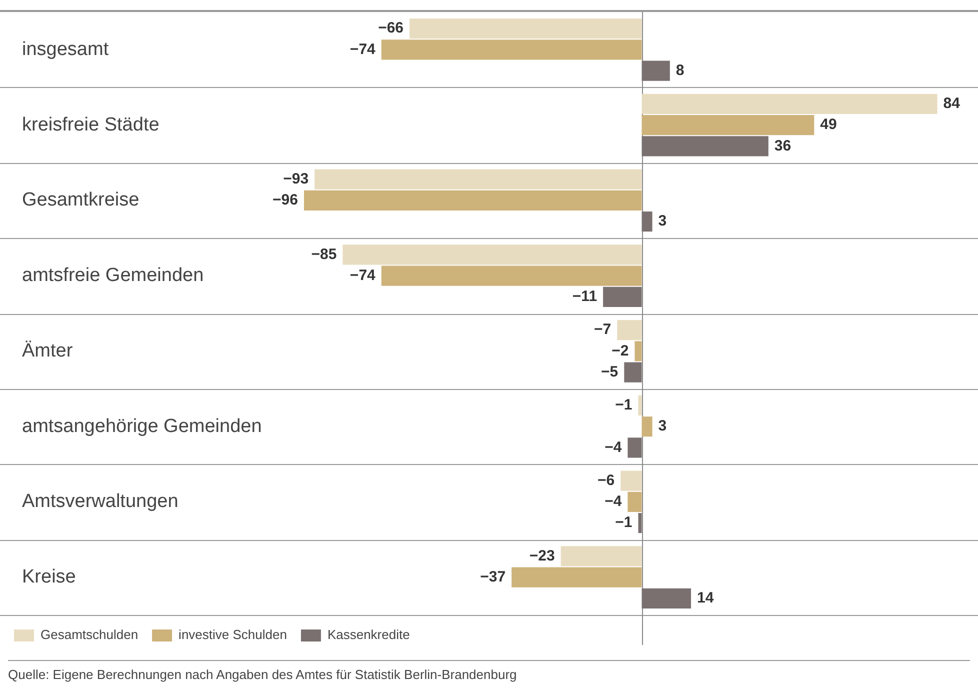 This screenshot has width=978, height=688. What do you see at coordinates (91, 125) in the screenshot?
I see `y-tick-label: kreisfreie Städte` at bounding box center [91, 125].